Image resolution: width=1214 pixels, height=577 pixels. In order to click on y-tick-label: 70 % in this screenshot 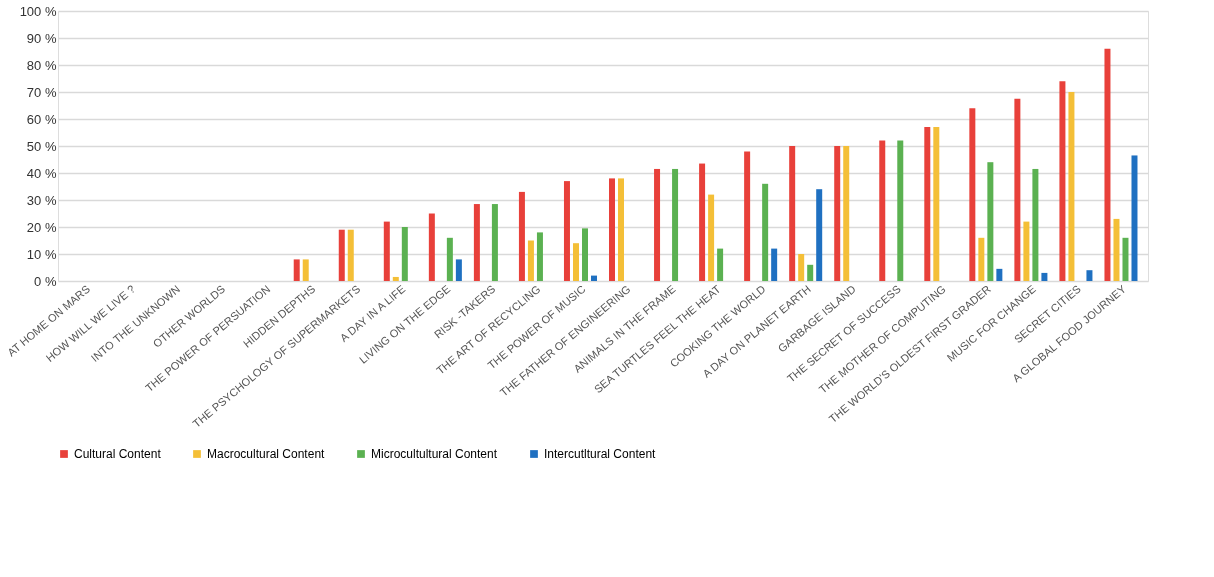, I will do `click(41, 92)`.